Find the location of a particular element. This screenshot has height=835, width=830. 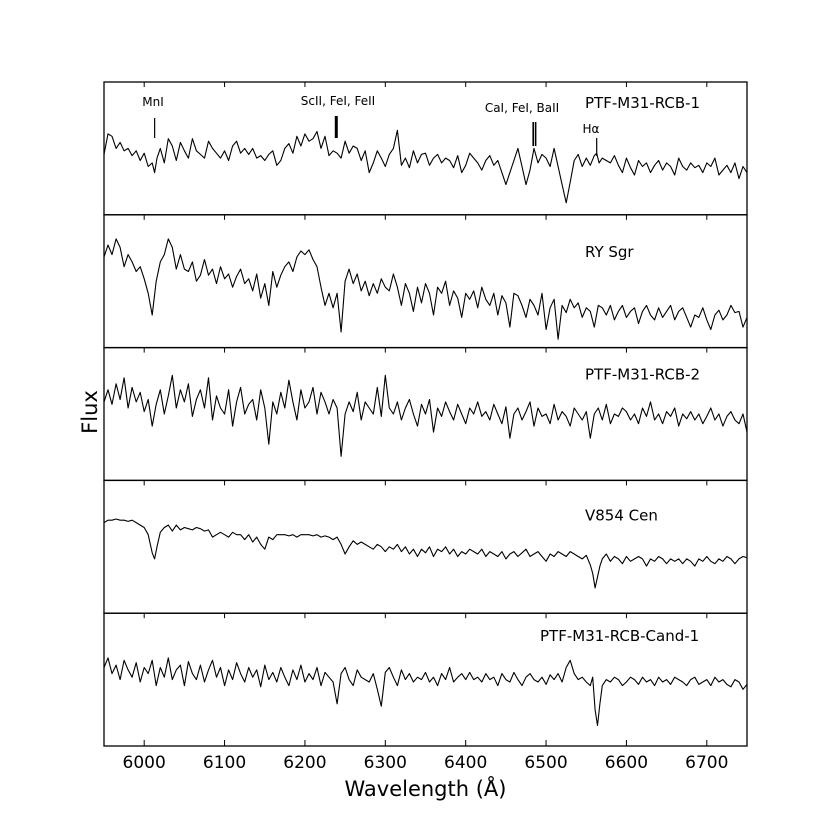

spectrum-label-4: V854 Cen is located at coordinates (621, 515).